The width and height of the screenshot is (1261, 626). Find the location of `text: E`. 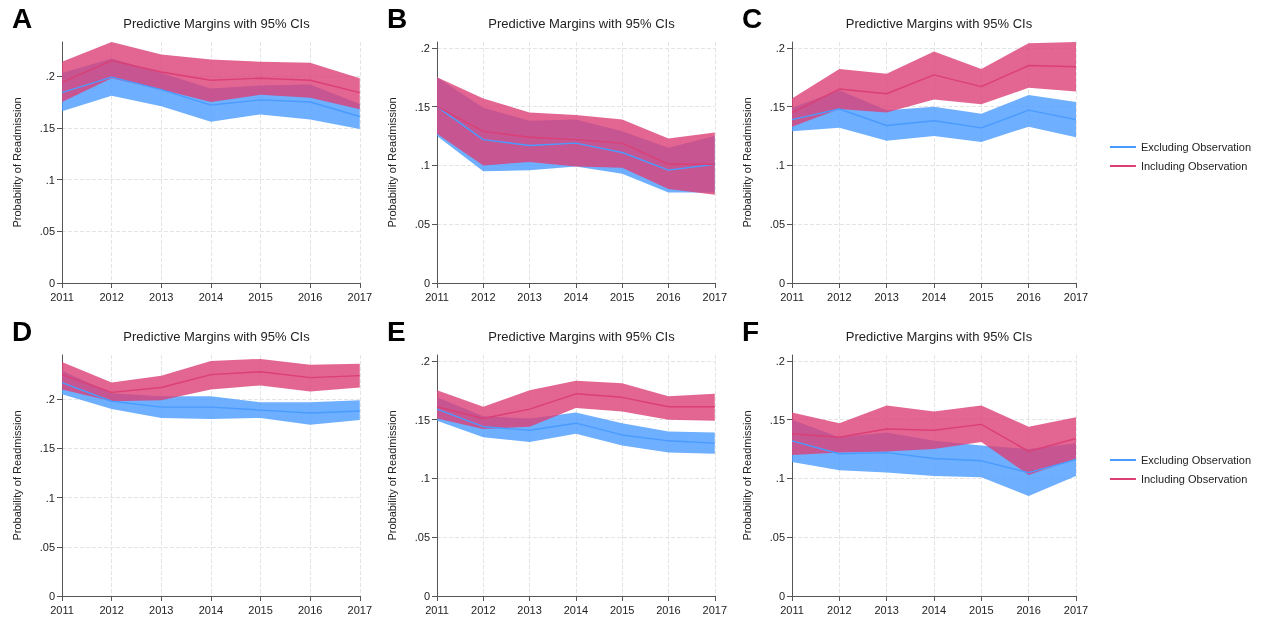

text: E is located at coordinates (396, 331).